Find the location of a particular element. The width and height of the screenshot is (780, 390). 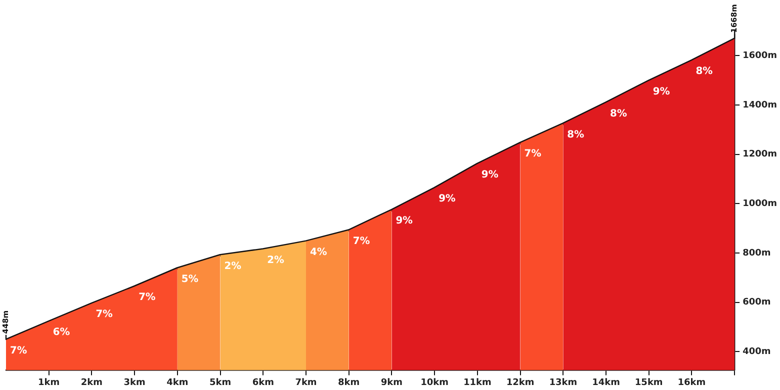

annotation: 6% is located at coordinates (61, 332).